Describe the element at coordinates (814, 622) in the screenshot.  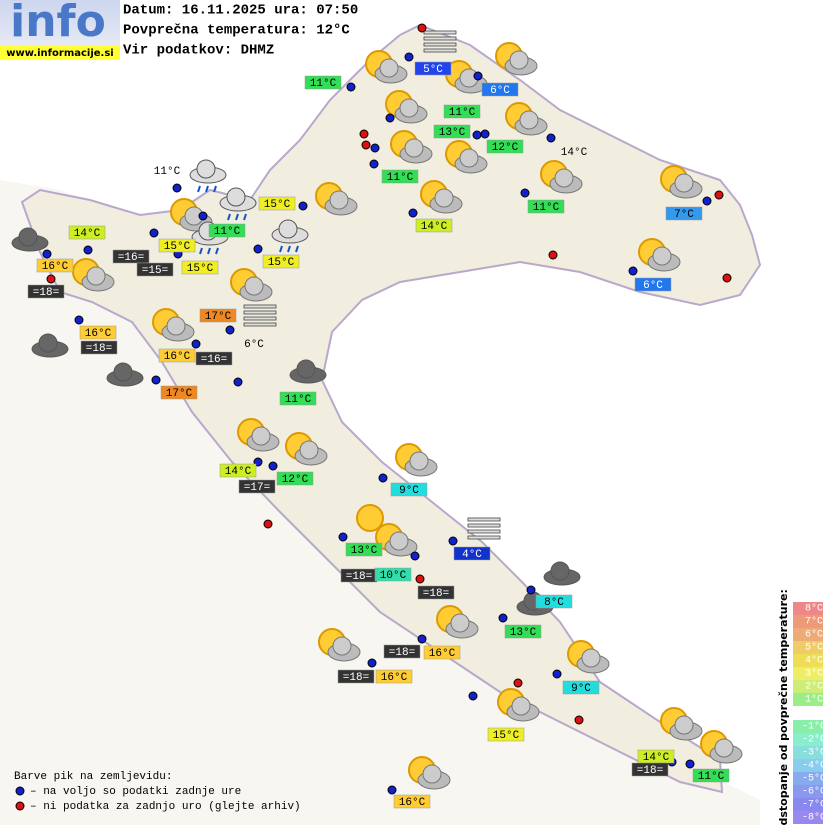
I see `scale-label: 7°C` at that location.